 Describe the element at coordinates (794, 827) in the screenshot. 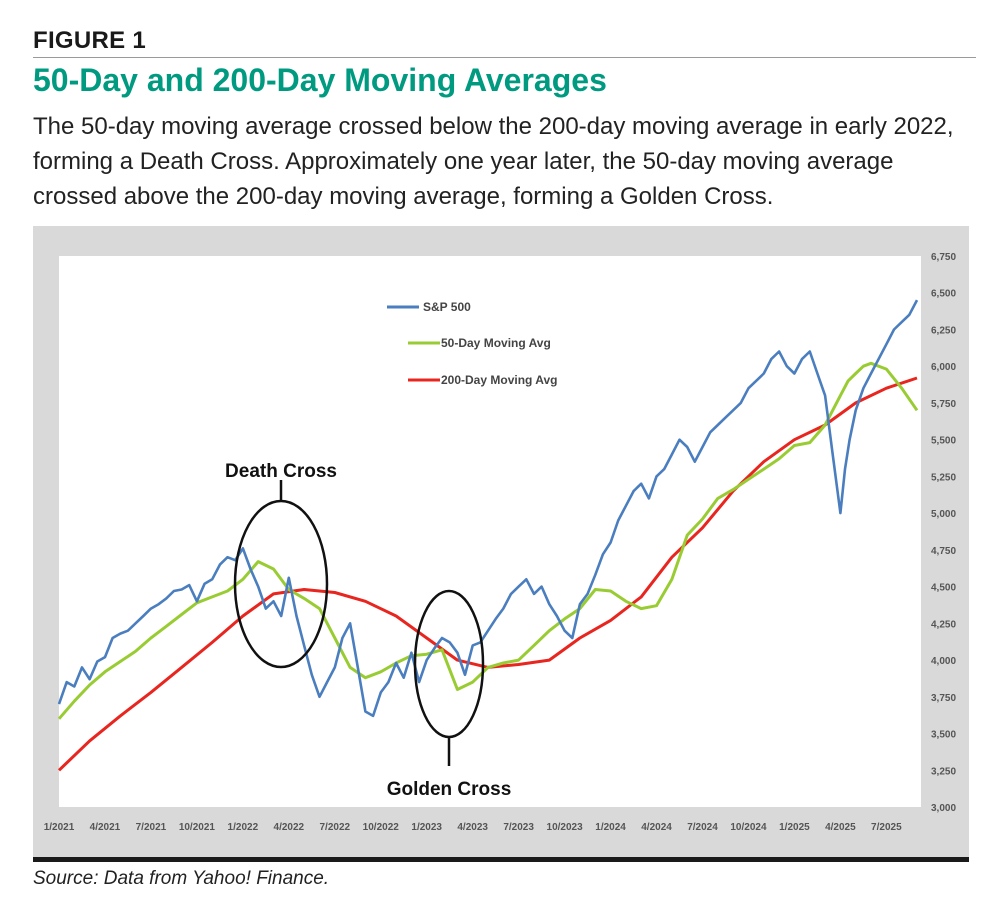

I see `x-tick-label: 1/2025` at that location.